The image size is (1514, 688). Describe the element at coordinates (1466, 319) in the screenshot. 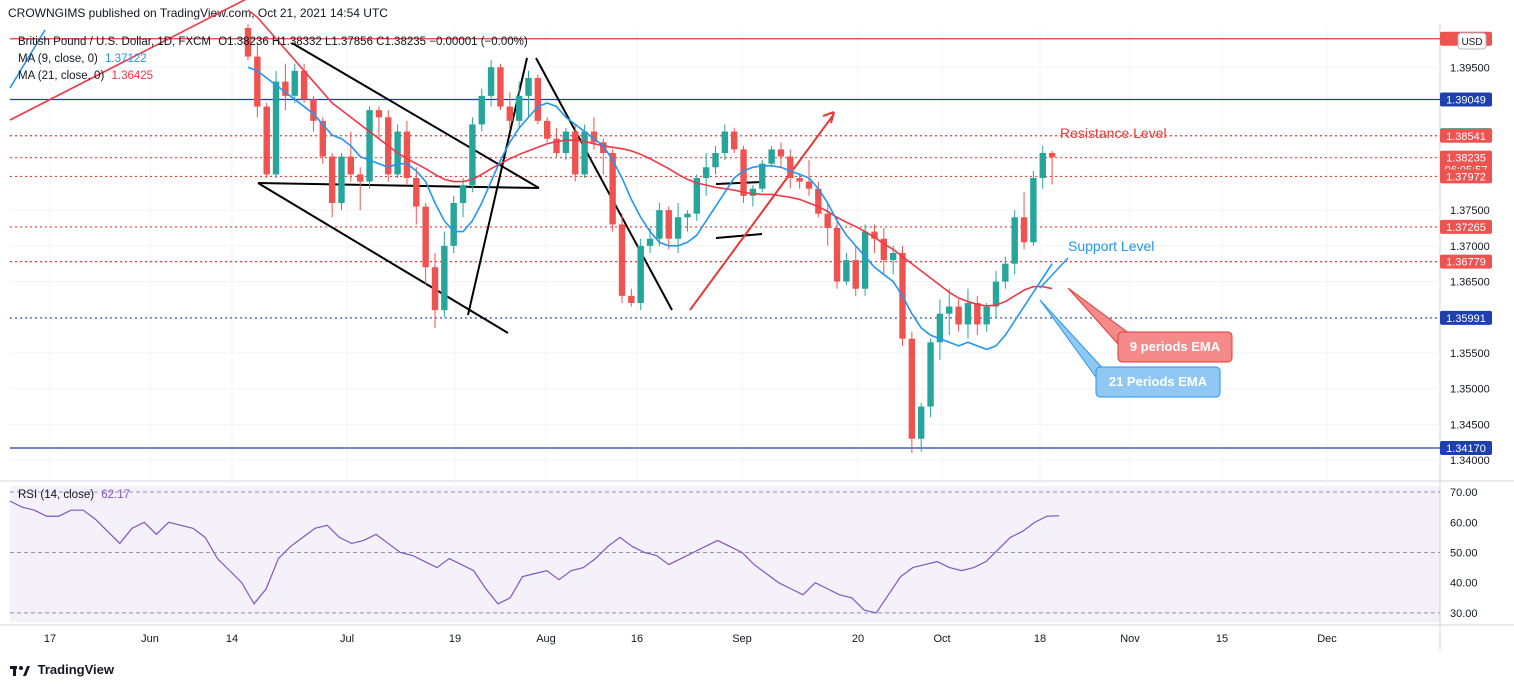

I see `price-tag-label: 1.35991` at that location.